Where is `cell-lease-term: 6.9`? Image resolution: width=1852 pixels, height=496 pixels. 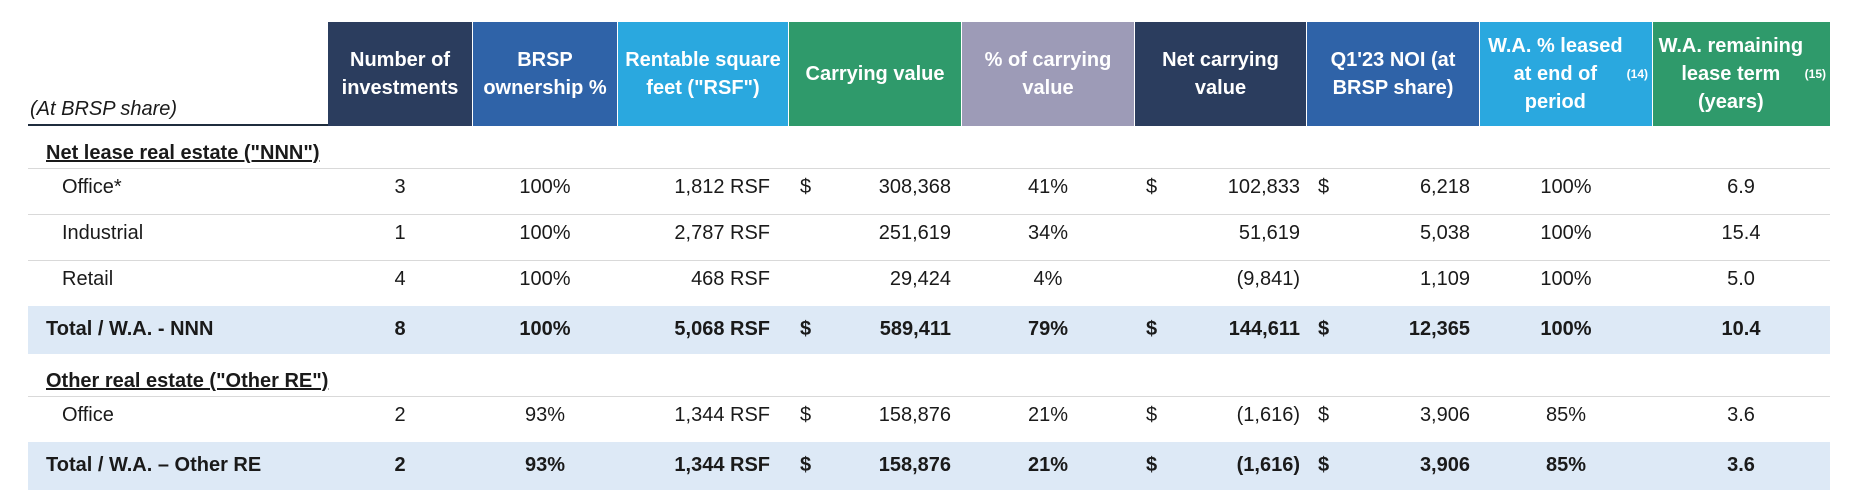 cell-lease-term: 6.9 is located at coordinates (1741, 187).